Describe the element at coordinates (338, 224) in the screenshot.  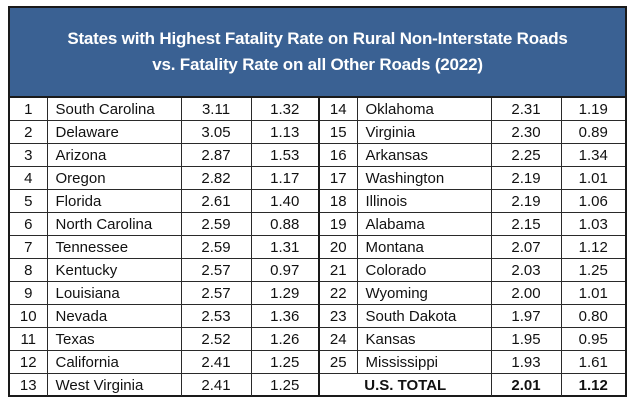
I see `rank-cell: 19` at that location.